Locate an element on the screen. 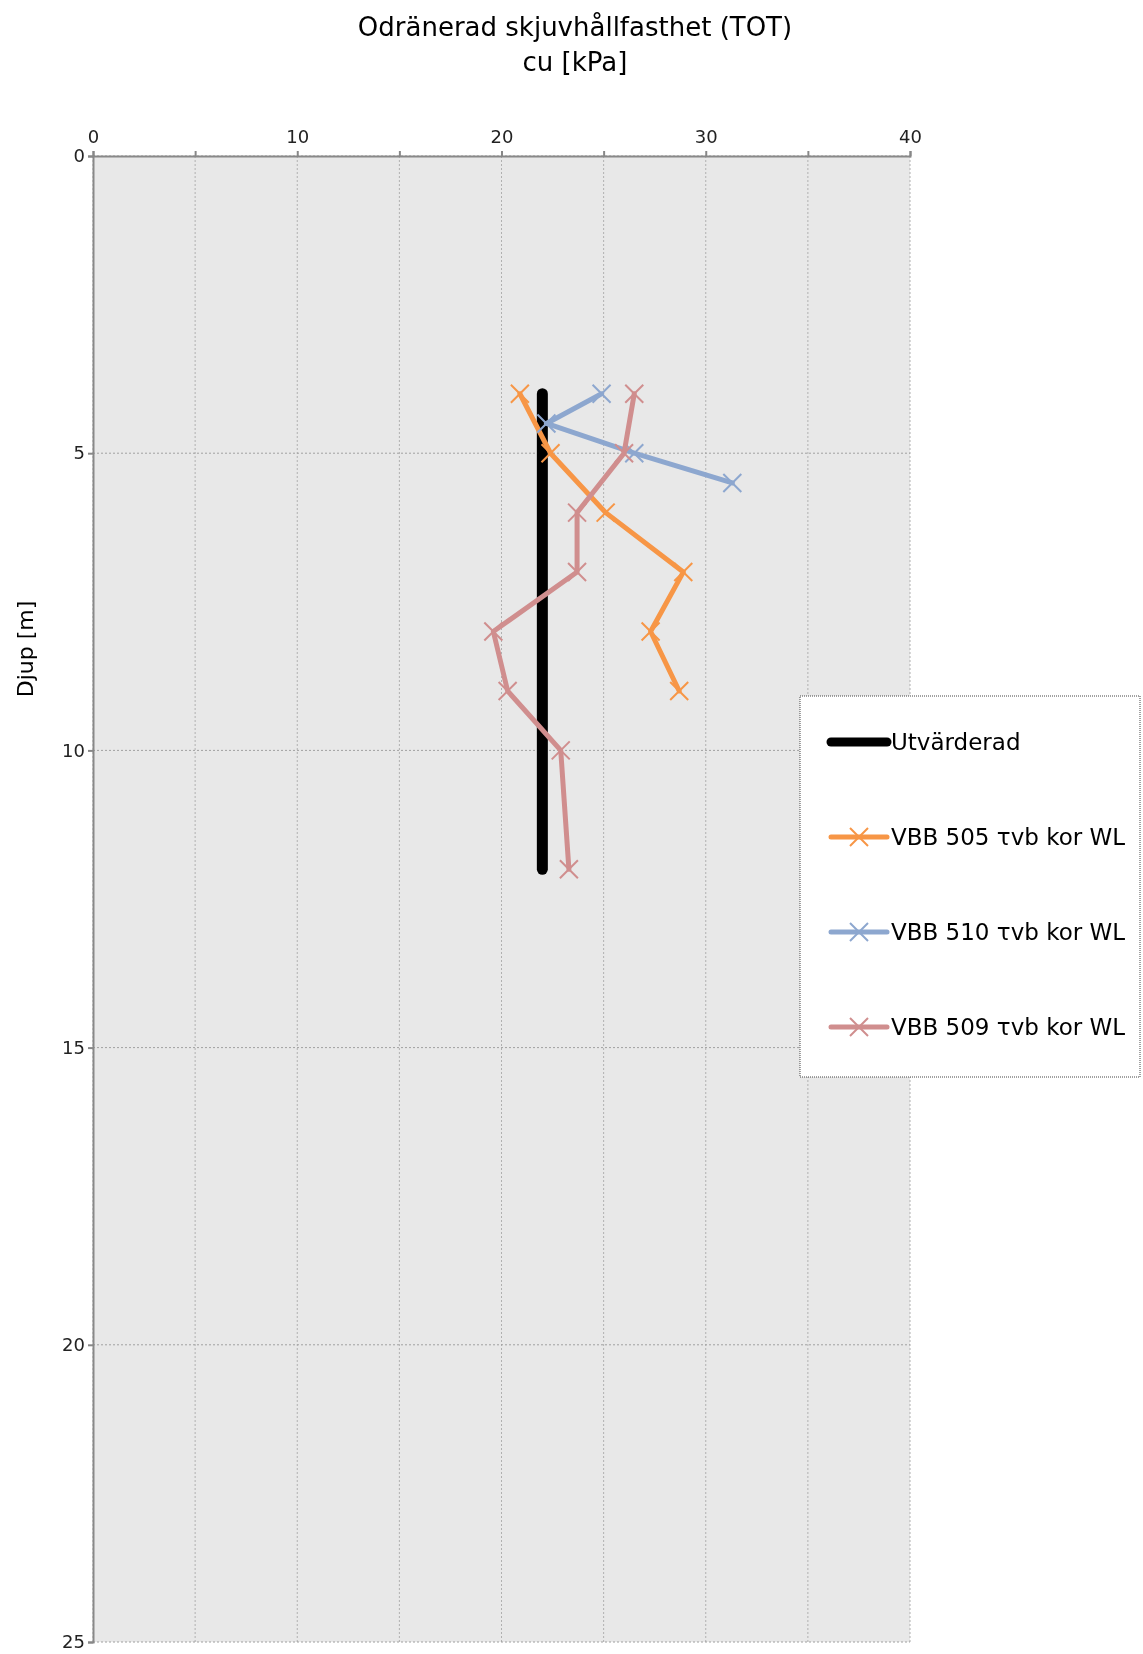 Image resolution: width=1143 pixels, height=1654 pixels. x-tick-label: 0 is located at coordinates (93, 136).